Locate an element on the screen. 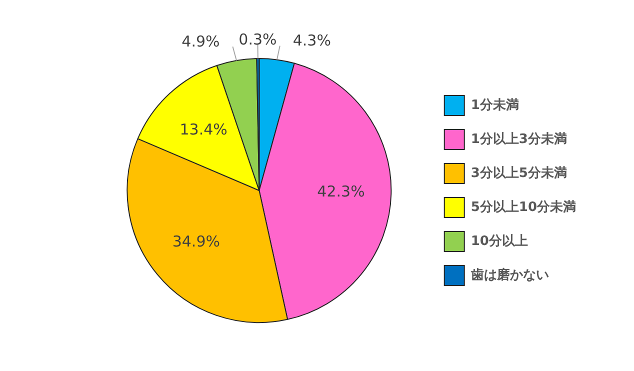 Image resolution: width=634 pixels, height=371 pixels. legend-label: 1分未満 is located at coordinates (494, 105).